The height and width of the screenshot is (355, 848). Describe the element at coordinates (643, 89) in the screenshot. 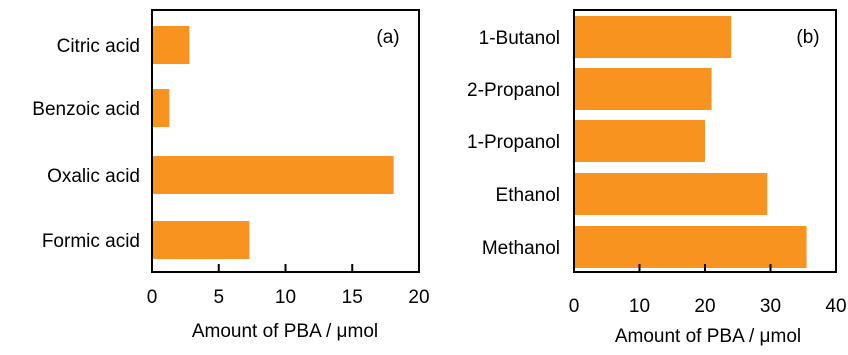

I see `bar-2-propanol` at that location.